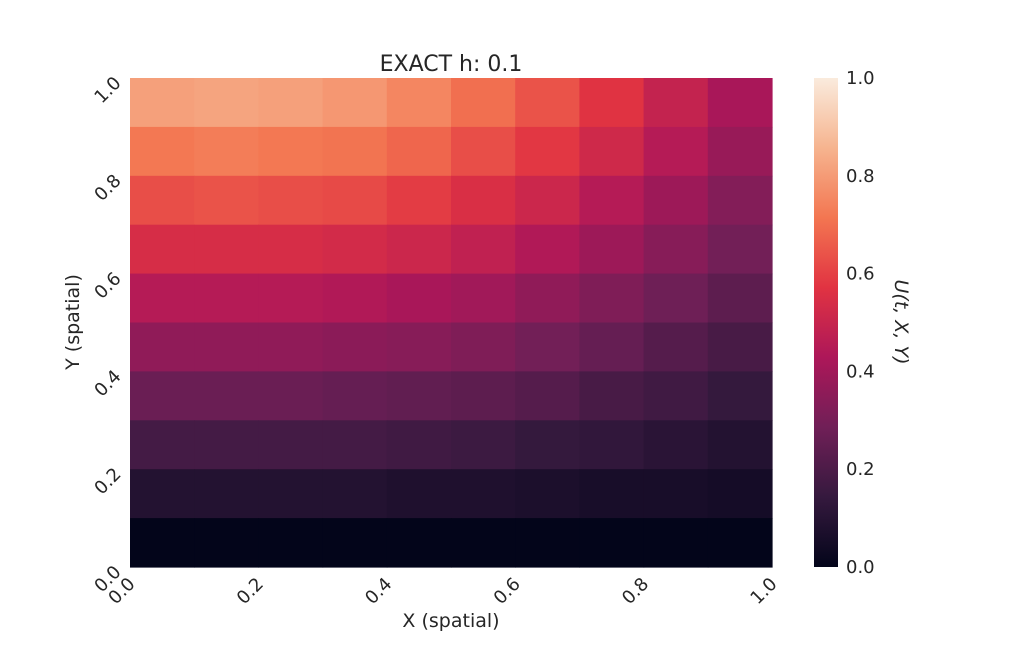 The image size is (1036, 652). What do you see at coordinates (107, 187) in the screenshot?
I see `y-tick-label: 0.8` at bounding box center [107, 187].